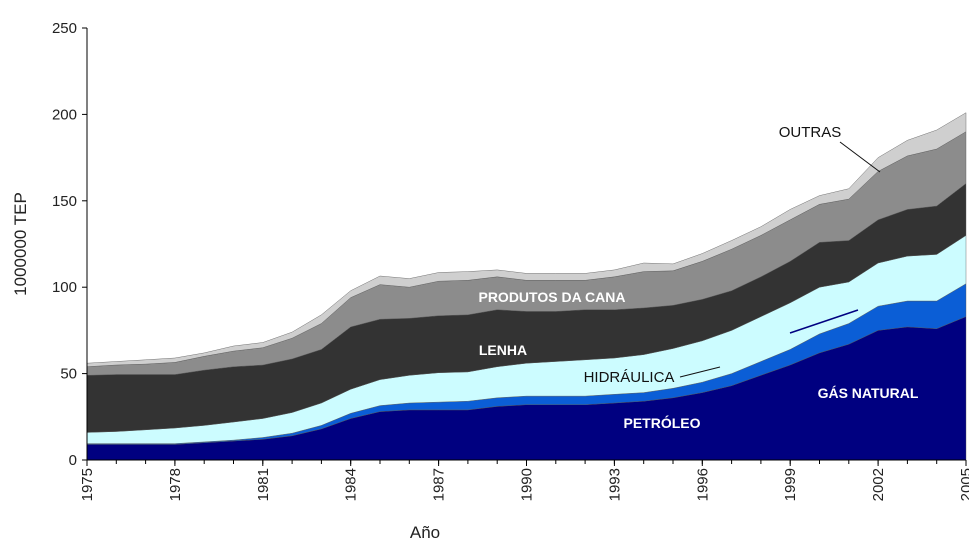 This screenshot has height=545, width=969. Describe the element at coordinates (551, 297) in the screenshot. I see `series-label: PRODUTOS DA CANA` at that location.